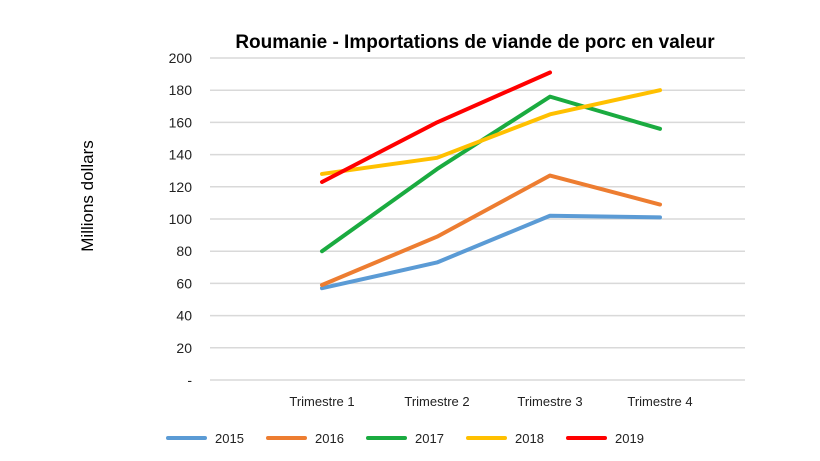  Describe the element at coordinates (181, 90) in the screenshot. I see `y-tick-label: 180` at that location.